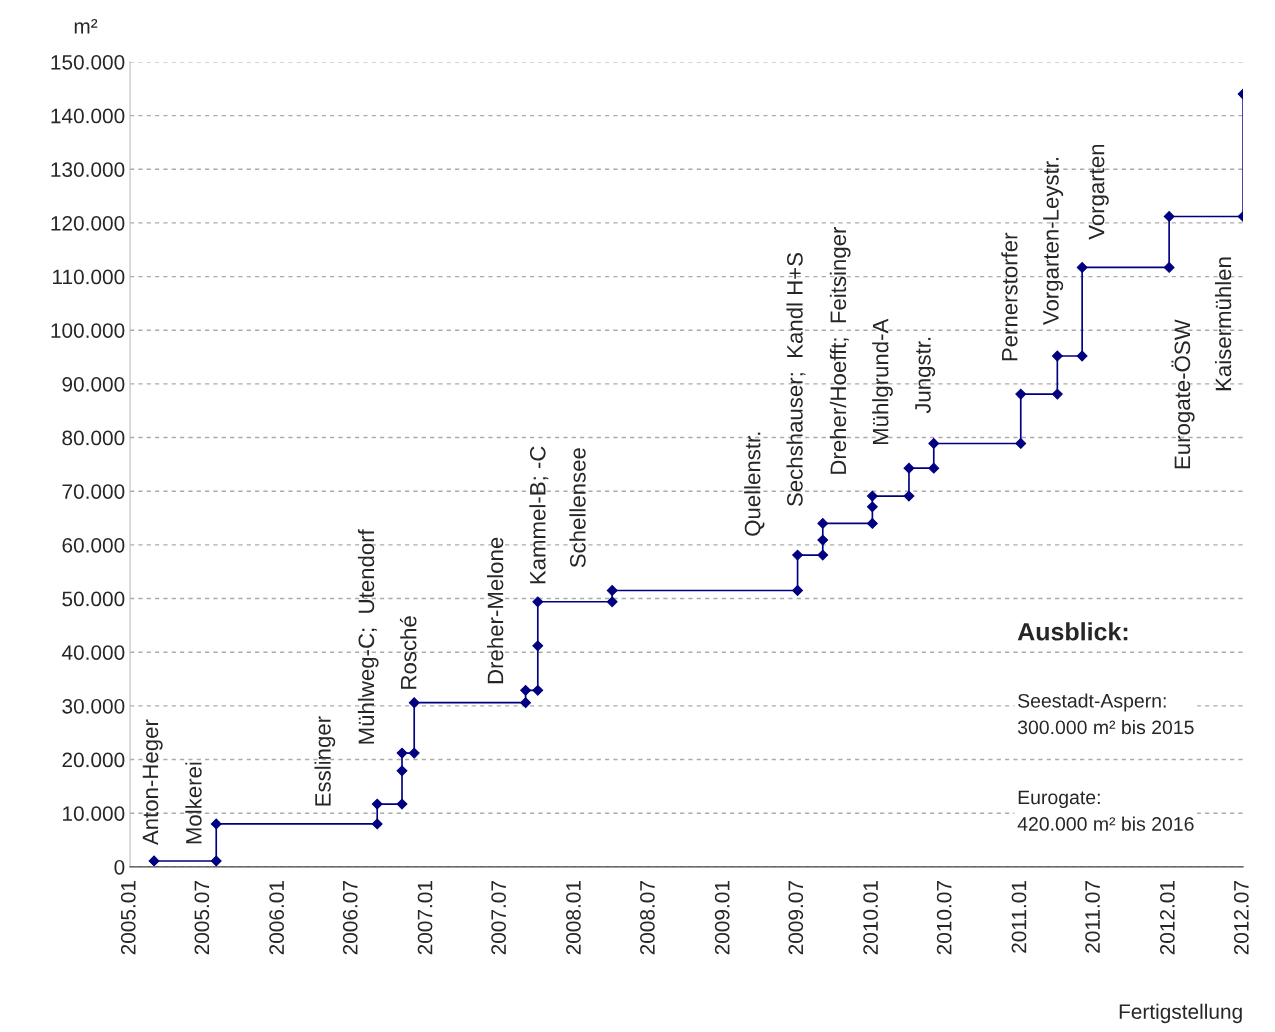 The image size is (1275, 1032). I want to click on annotation: Schellensee, so click(577, 508).